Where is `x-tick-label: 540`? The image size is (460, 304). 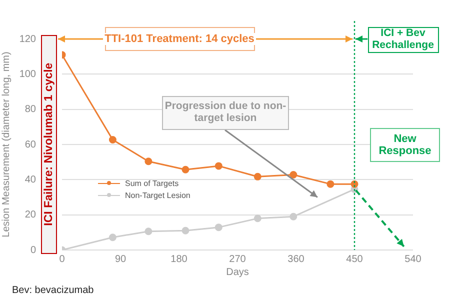
x-tick-label: 540 is located at coordinates (413, 259).